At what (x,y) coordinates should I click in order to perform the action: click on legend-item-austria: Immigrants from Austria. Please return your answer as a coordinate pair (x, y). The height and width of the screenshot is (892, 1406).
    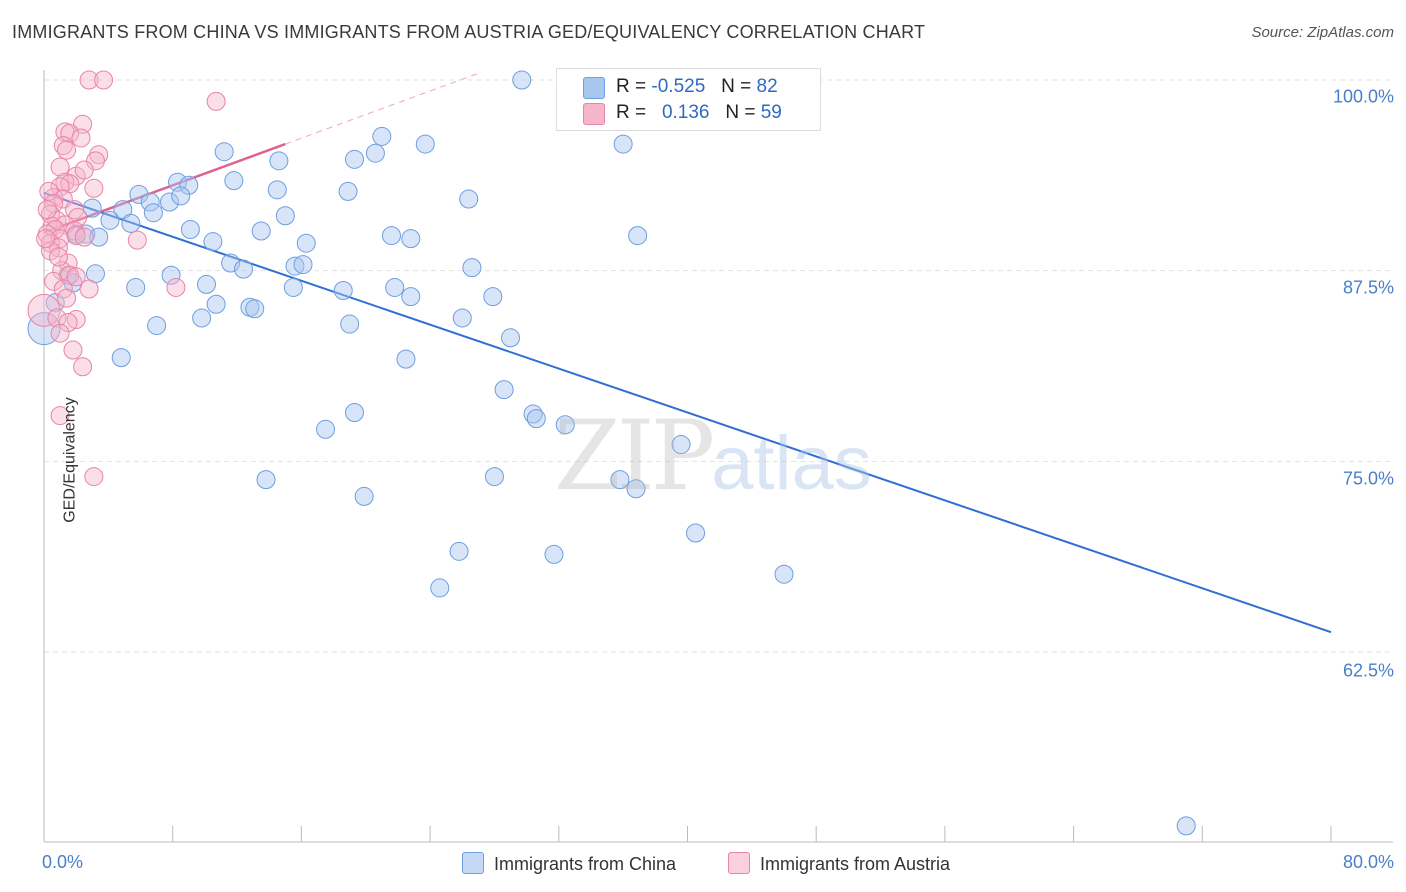
    Looking at the image, I should click on (839, 863).